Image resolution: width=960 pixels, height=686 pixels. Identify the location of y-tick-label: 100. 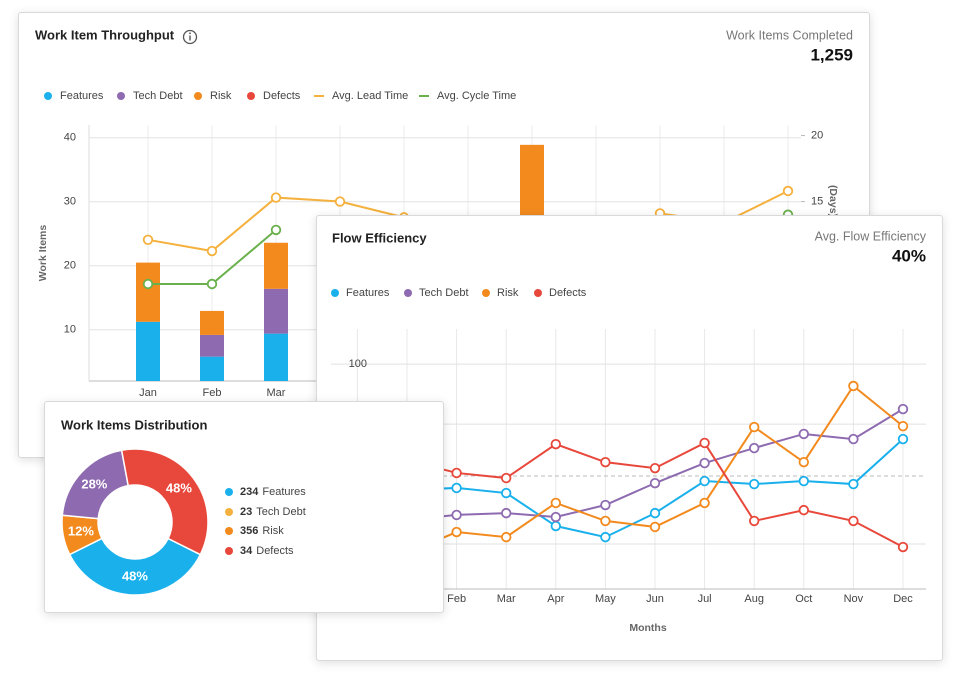
(358, 364).